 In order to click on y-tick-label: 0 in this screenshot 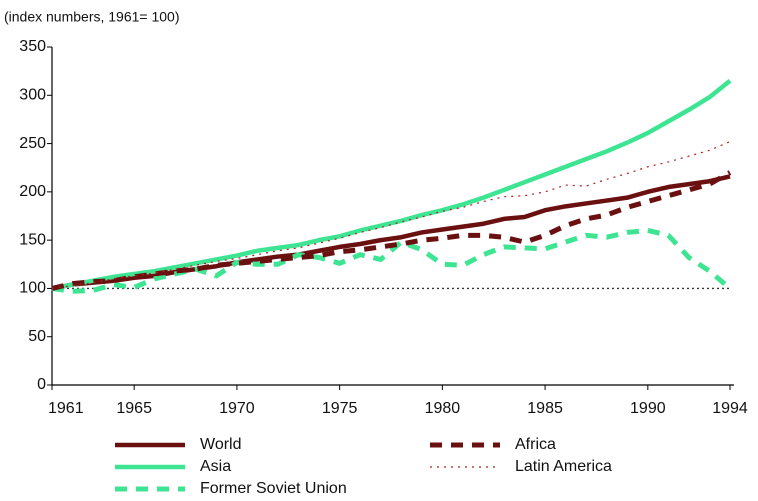, I will do `click(41, 384)`.